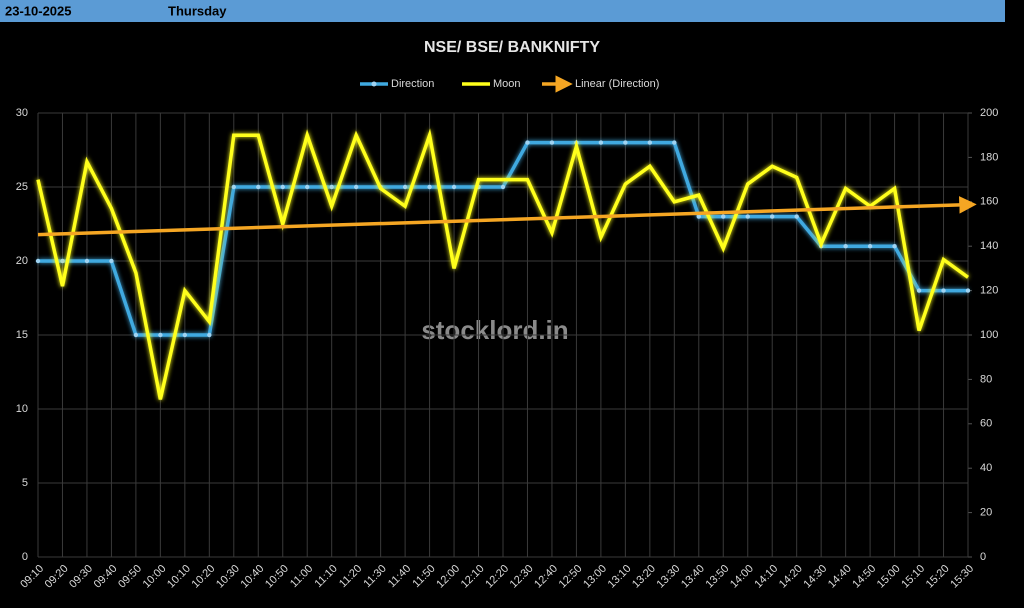 The width and height of the screenshot is (1024, 608). I want to click on y2-tick-label: 80, so click(986, 379).